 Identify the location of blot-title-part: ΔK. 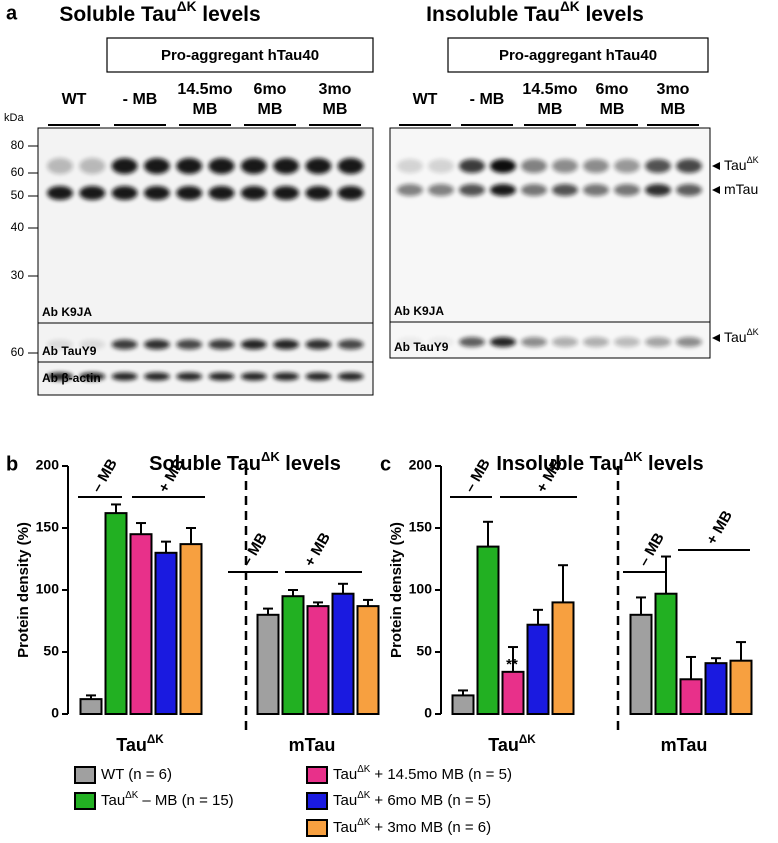
(570, 7).